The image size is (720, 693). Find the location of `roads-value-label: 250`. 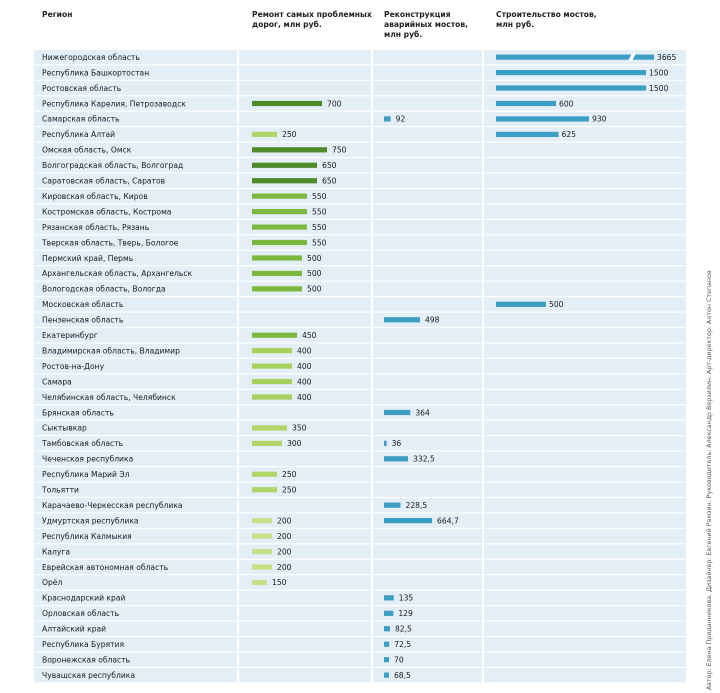

roads-value-label: 250 is located at coordinates (289, 490).